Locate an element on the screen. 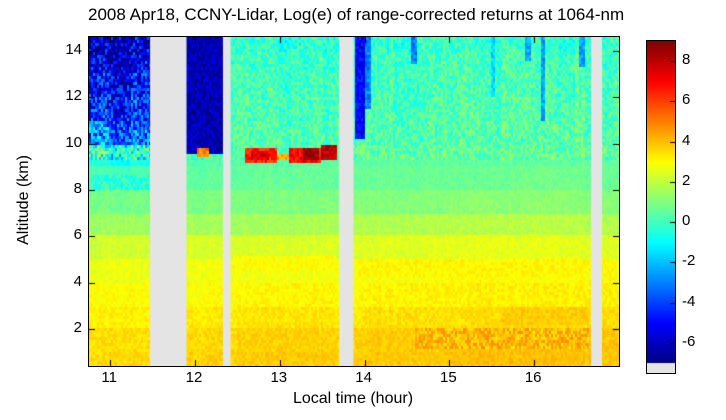  y-tick-label: 6 is located at coordinates (77, 235).